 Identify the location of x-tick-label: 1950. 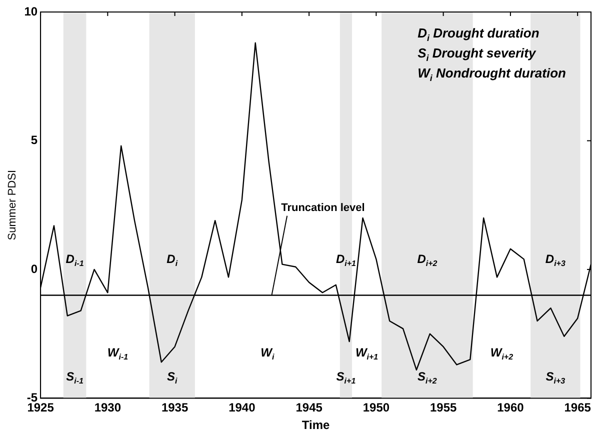
(376, 407).